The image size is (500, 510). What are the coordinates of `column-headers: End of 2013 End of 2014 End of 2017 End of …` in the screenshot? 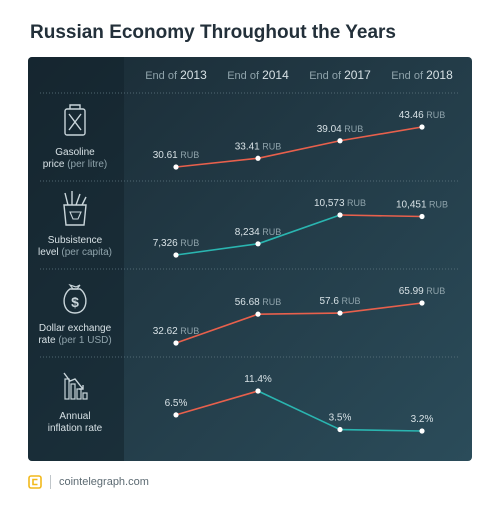 It's located at (299, 75).